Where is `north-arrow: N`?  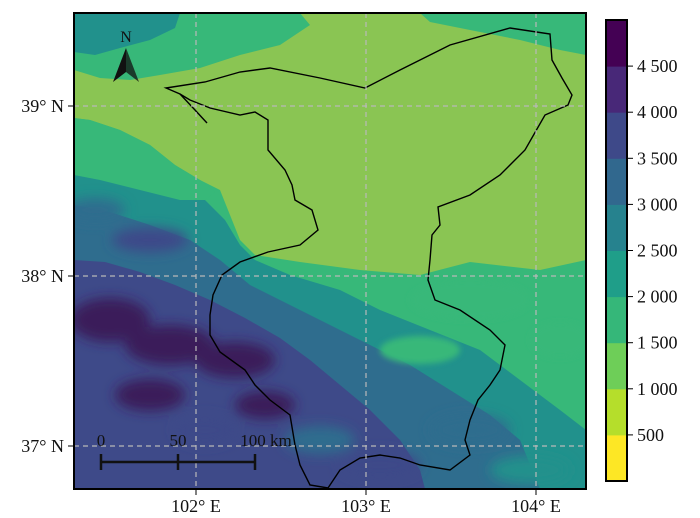 north-arrow: N is located at coordinates (126, 55).